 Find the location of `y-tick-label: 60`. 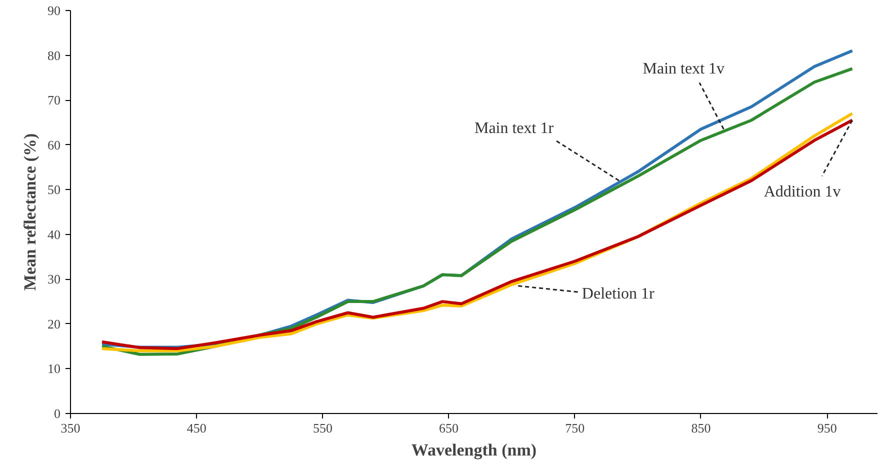

y-tick-label: 60 is located at coordinates (54, 144).